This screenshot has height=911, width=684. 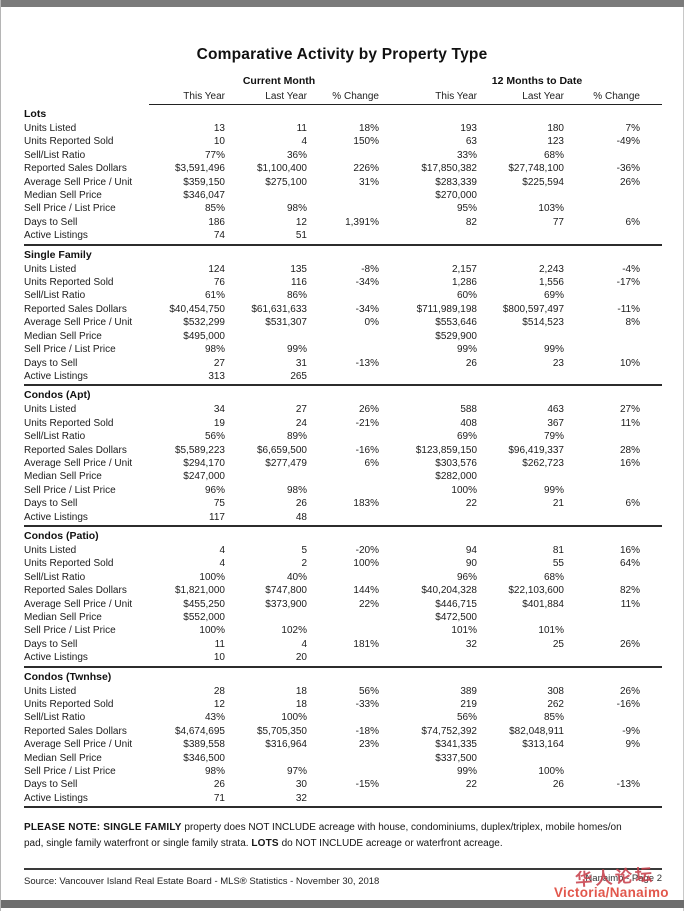 I want to click on table-cell: 2, so click(x=304, y=564).